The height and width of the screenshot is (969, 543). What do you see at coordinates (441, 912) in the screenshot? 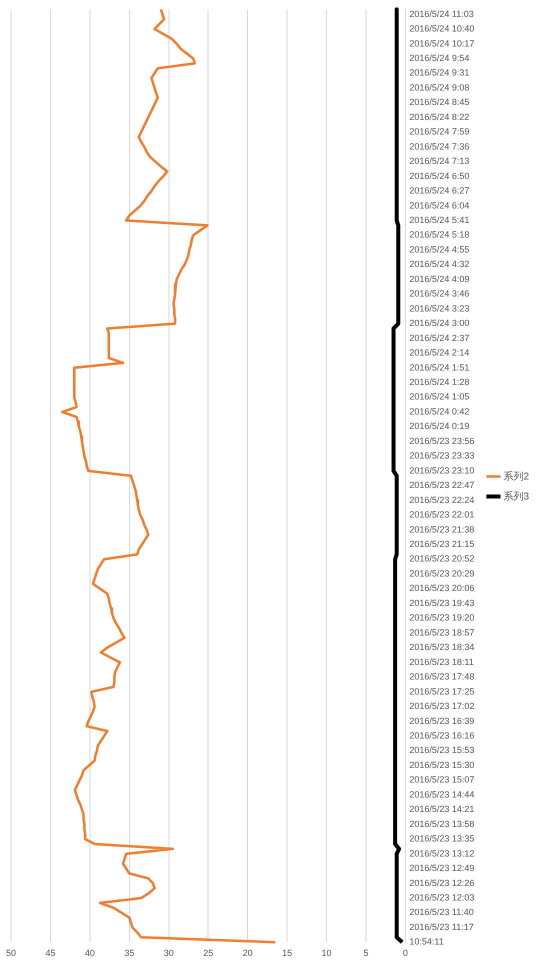
I see `y-tick-label: 2016/5/23 11:40` at bounding box center [441, 912].